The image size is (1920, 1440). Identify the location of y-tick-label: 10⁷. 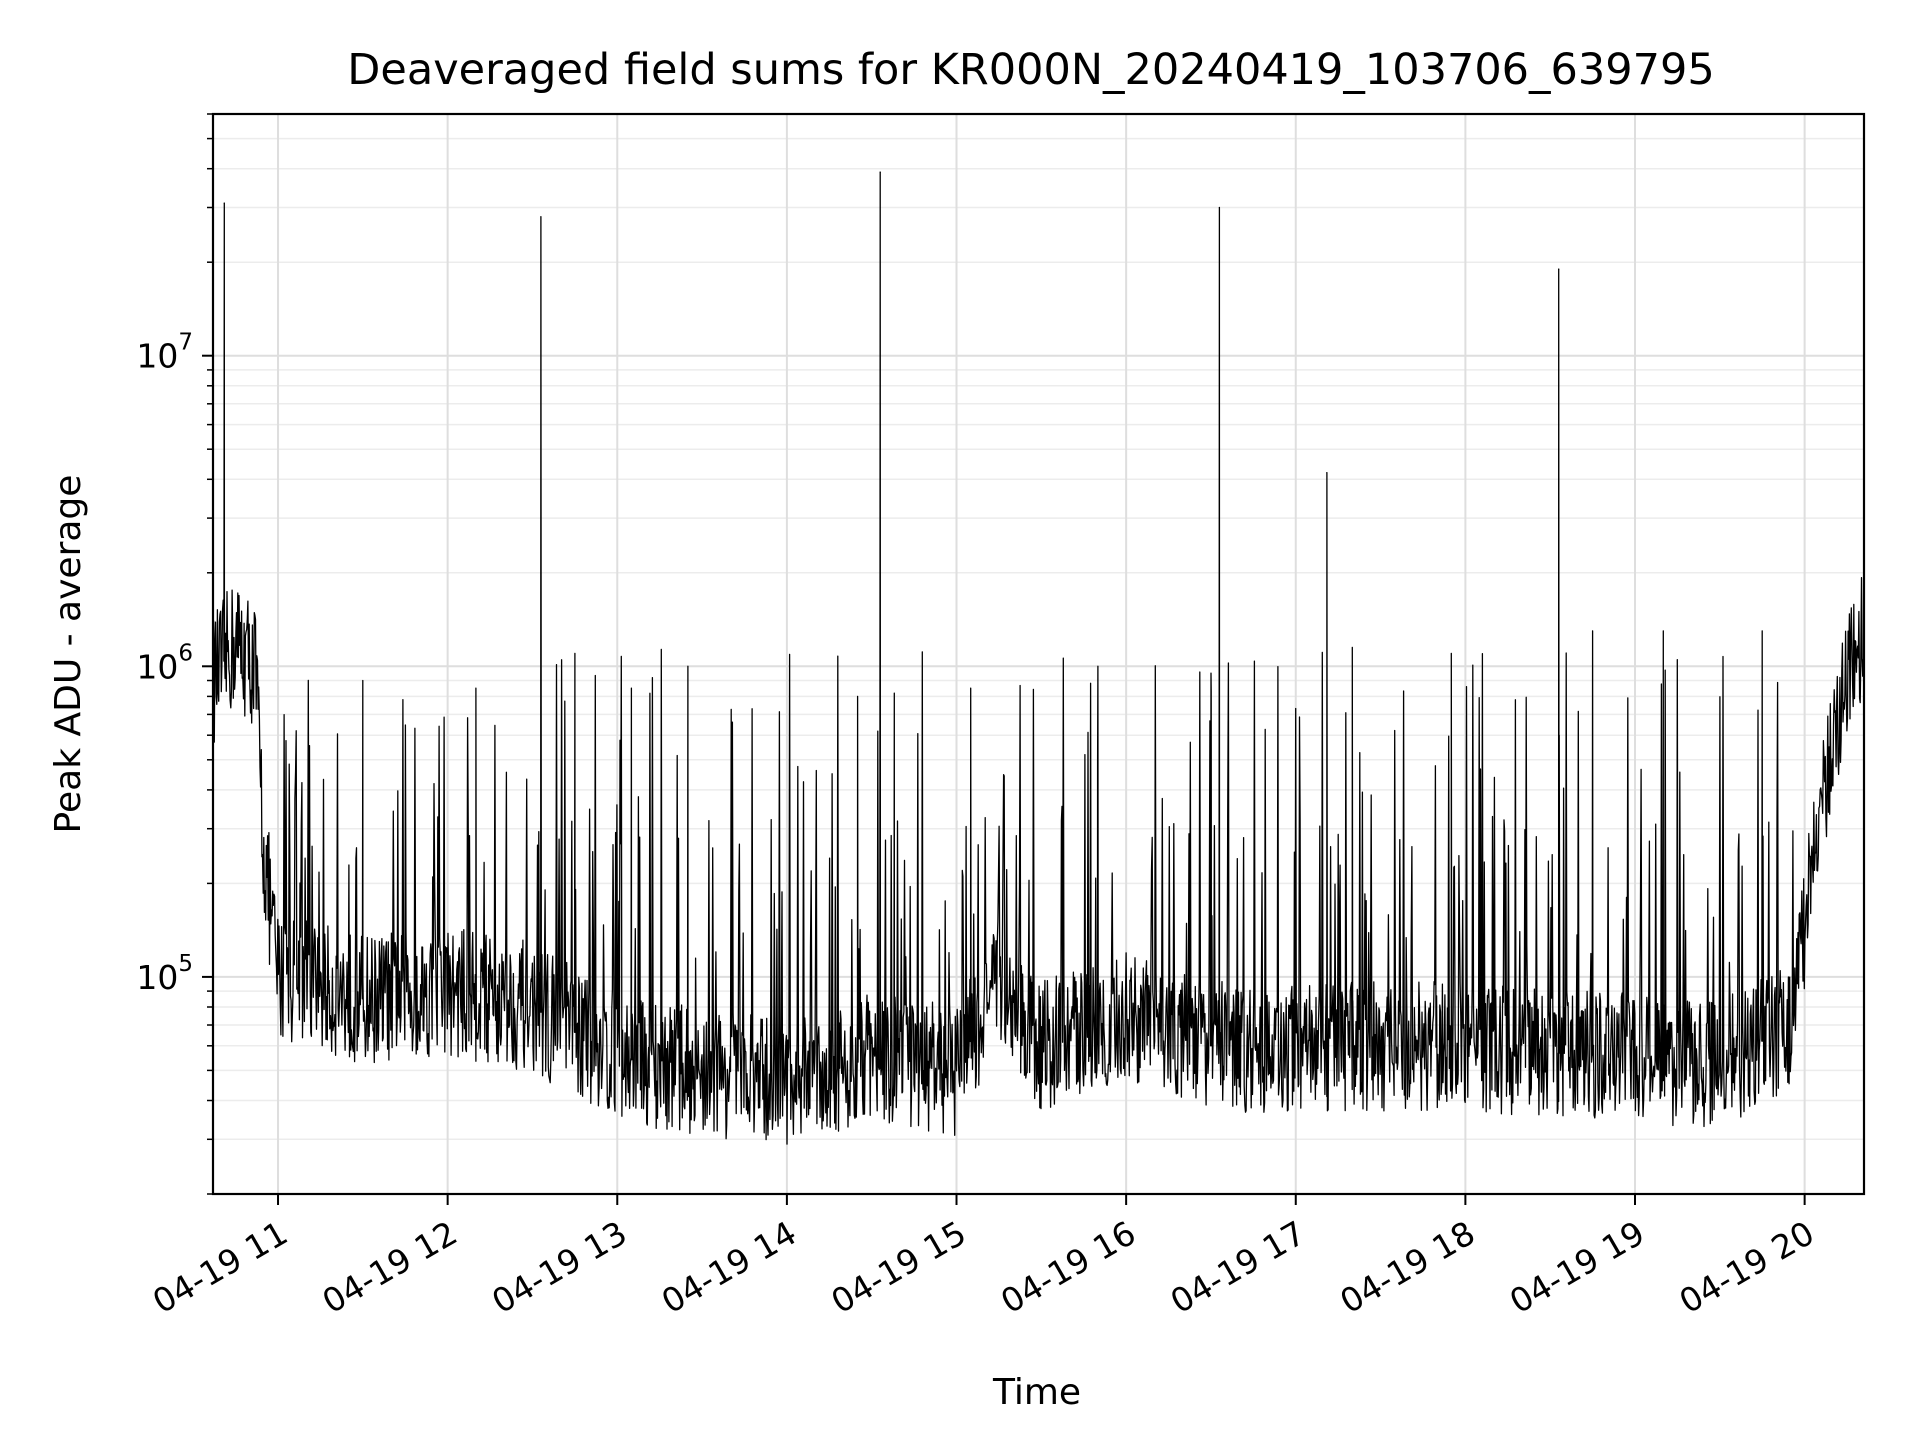
(164, 353).